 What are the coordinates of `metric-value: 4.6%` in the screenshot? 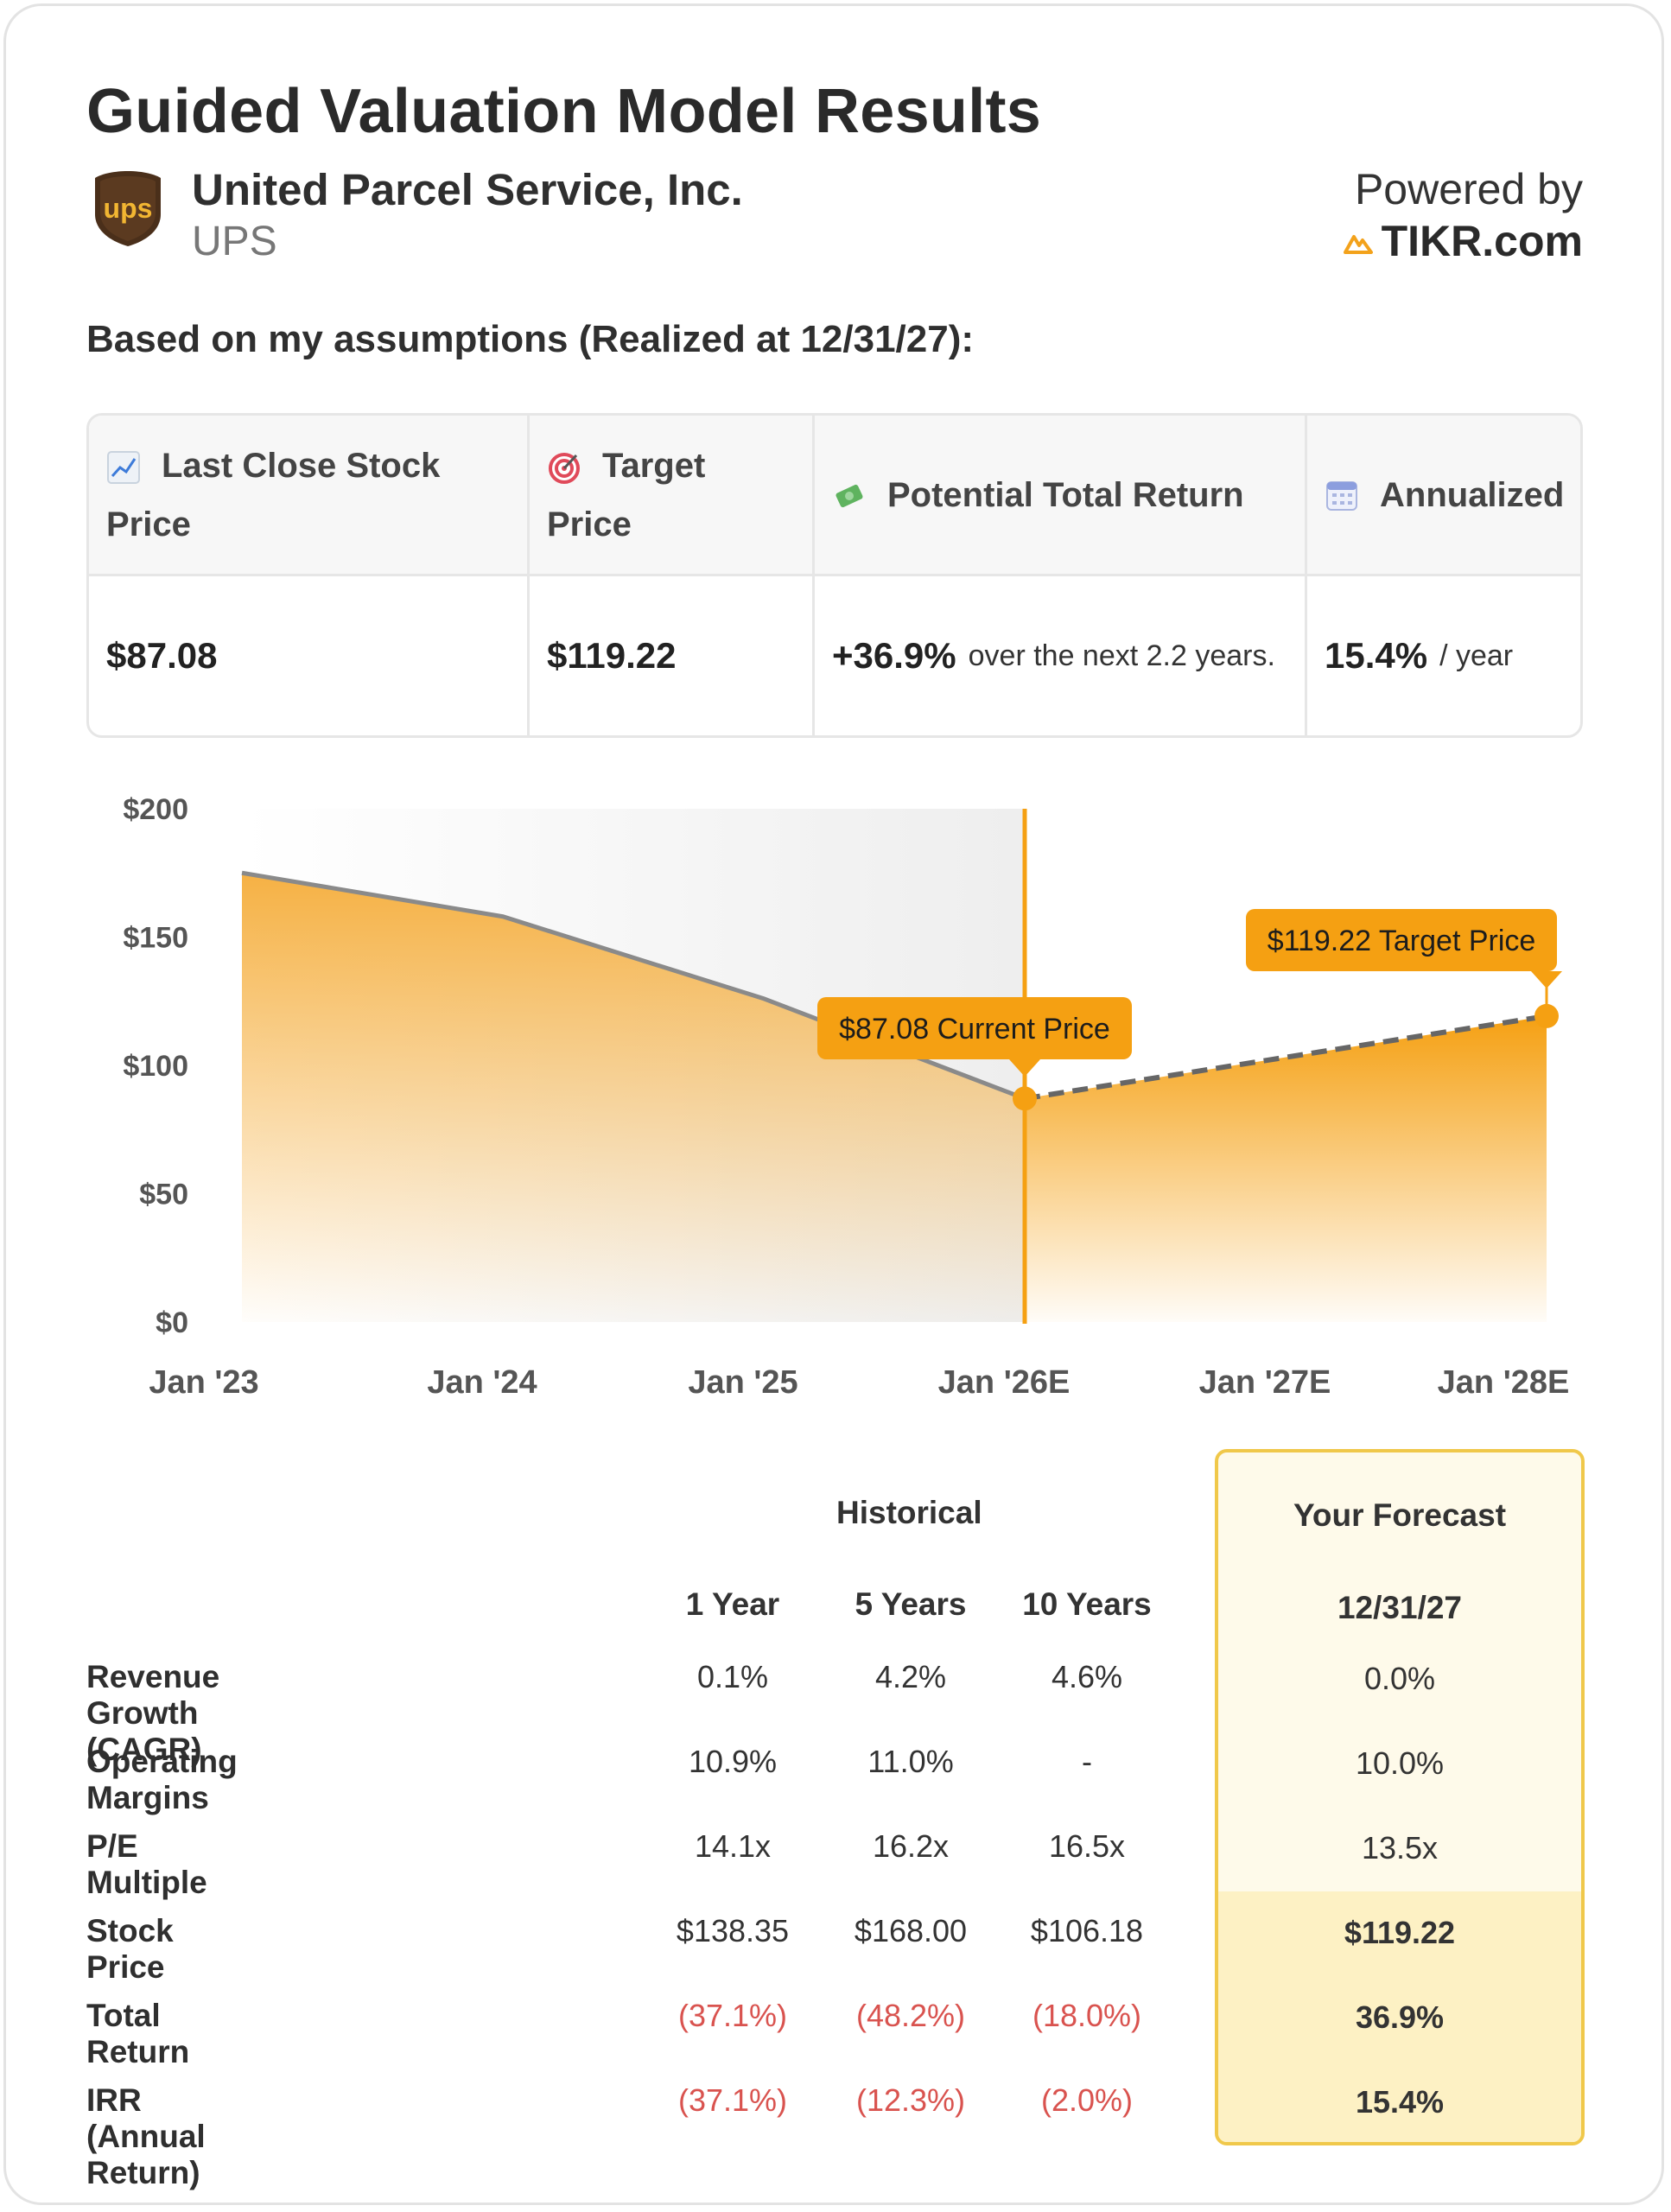 It's located at (1087, 1676).